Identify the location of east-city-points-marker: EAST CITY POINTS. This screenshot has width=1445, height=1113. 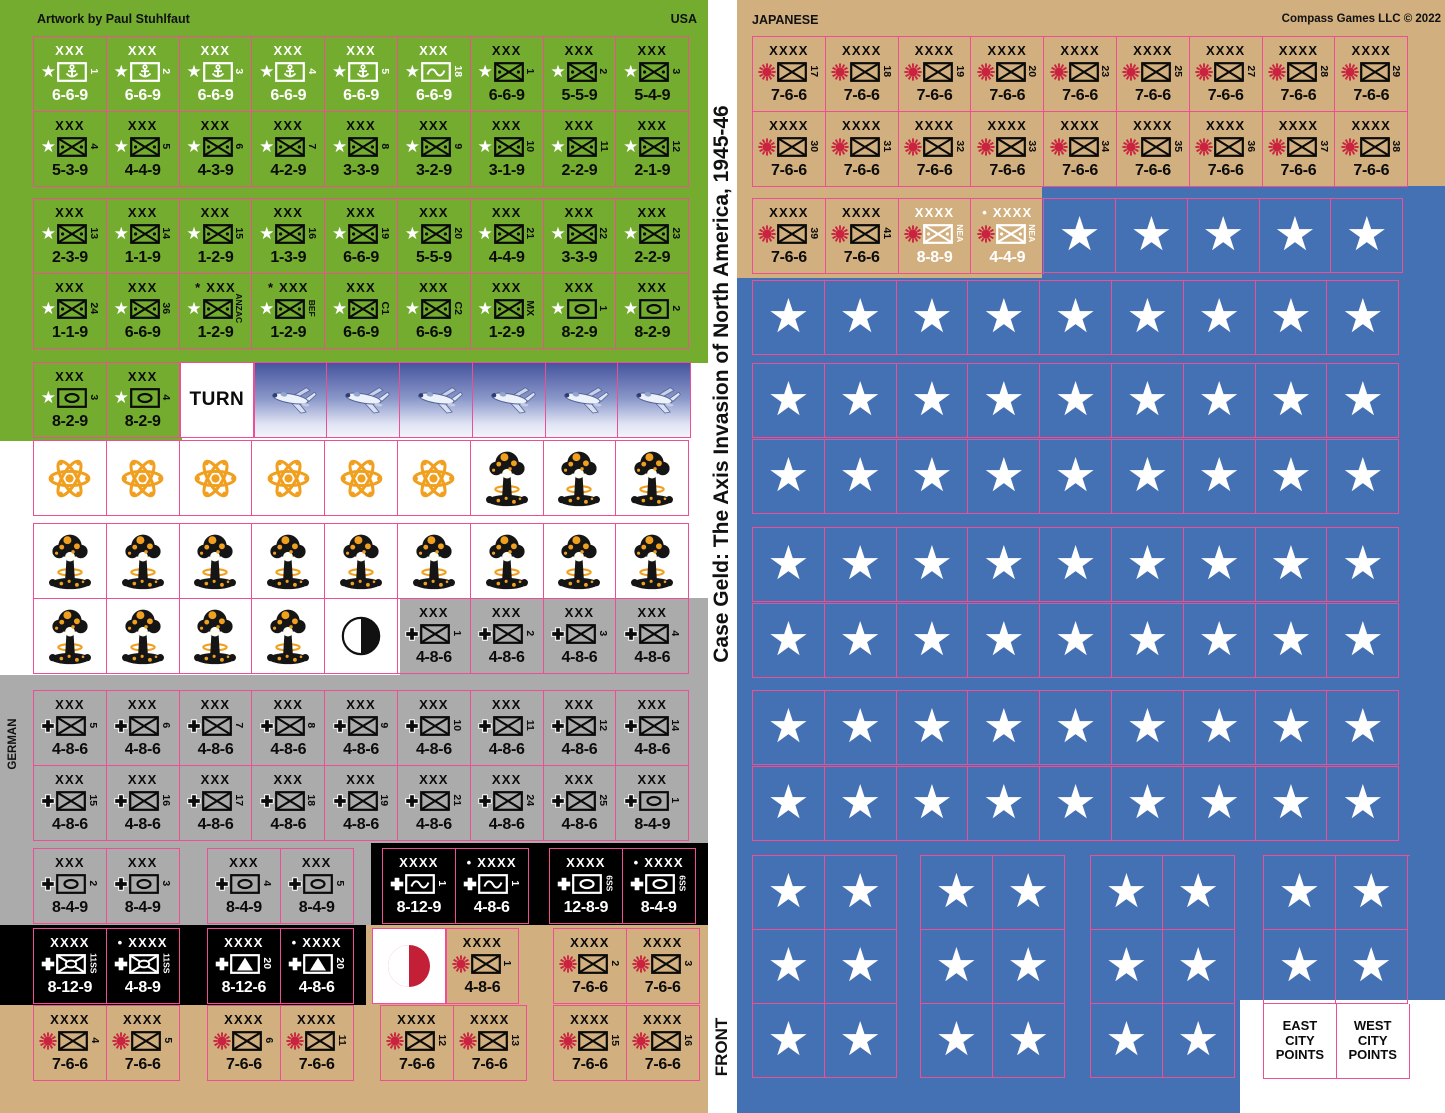
(1300, 1041).